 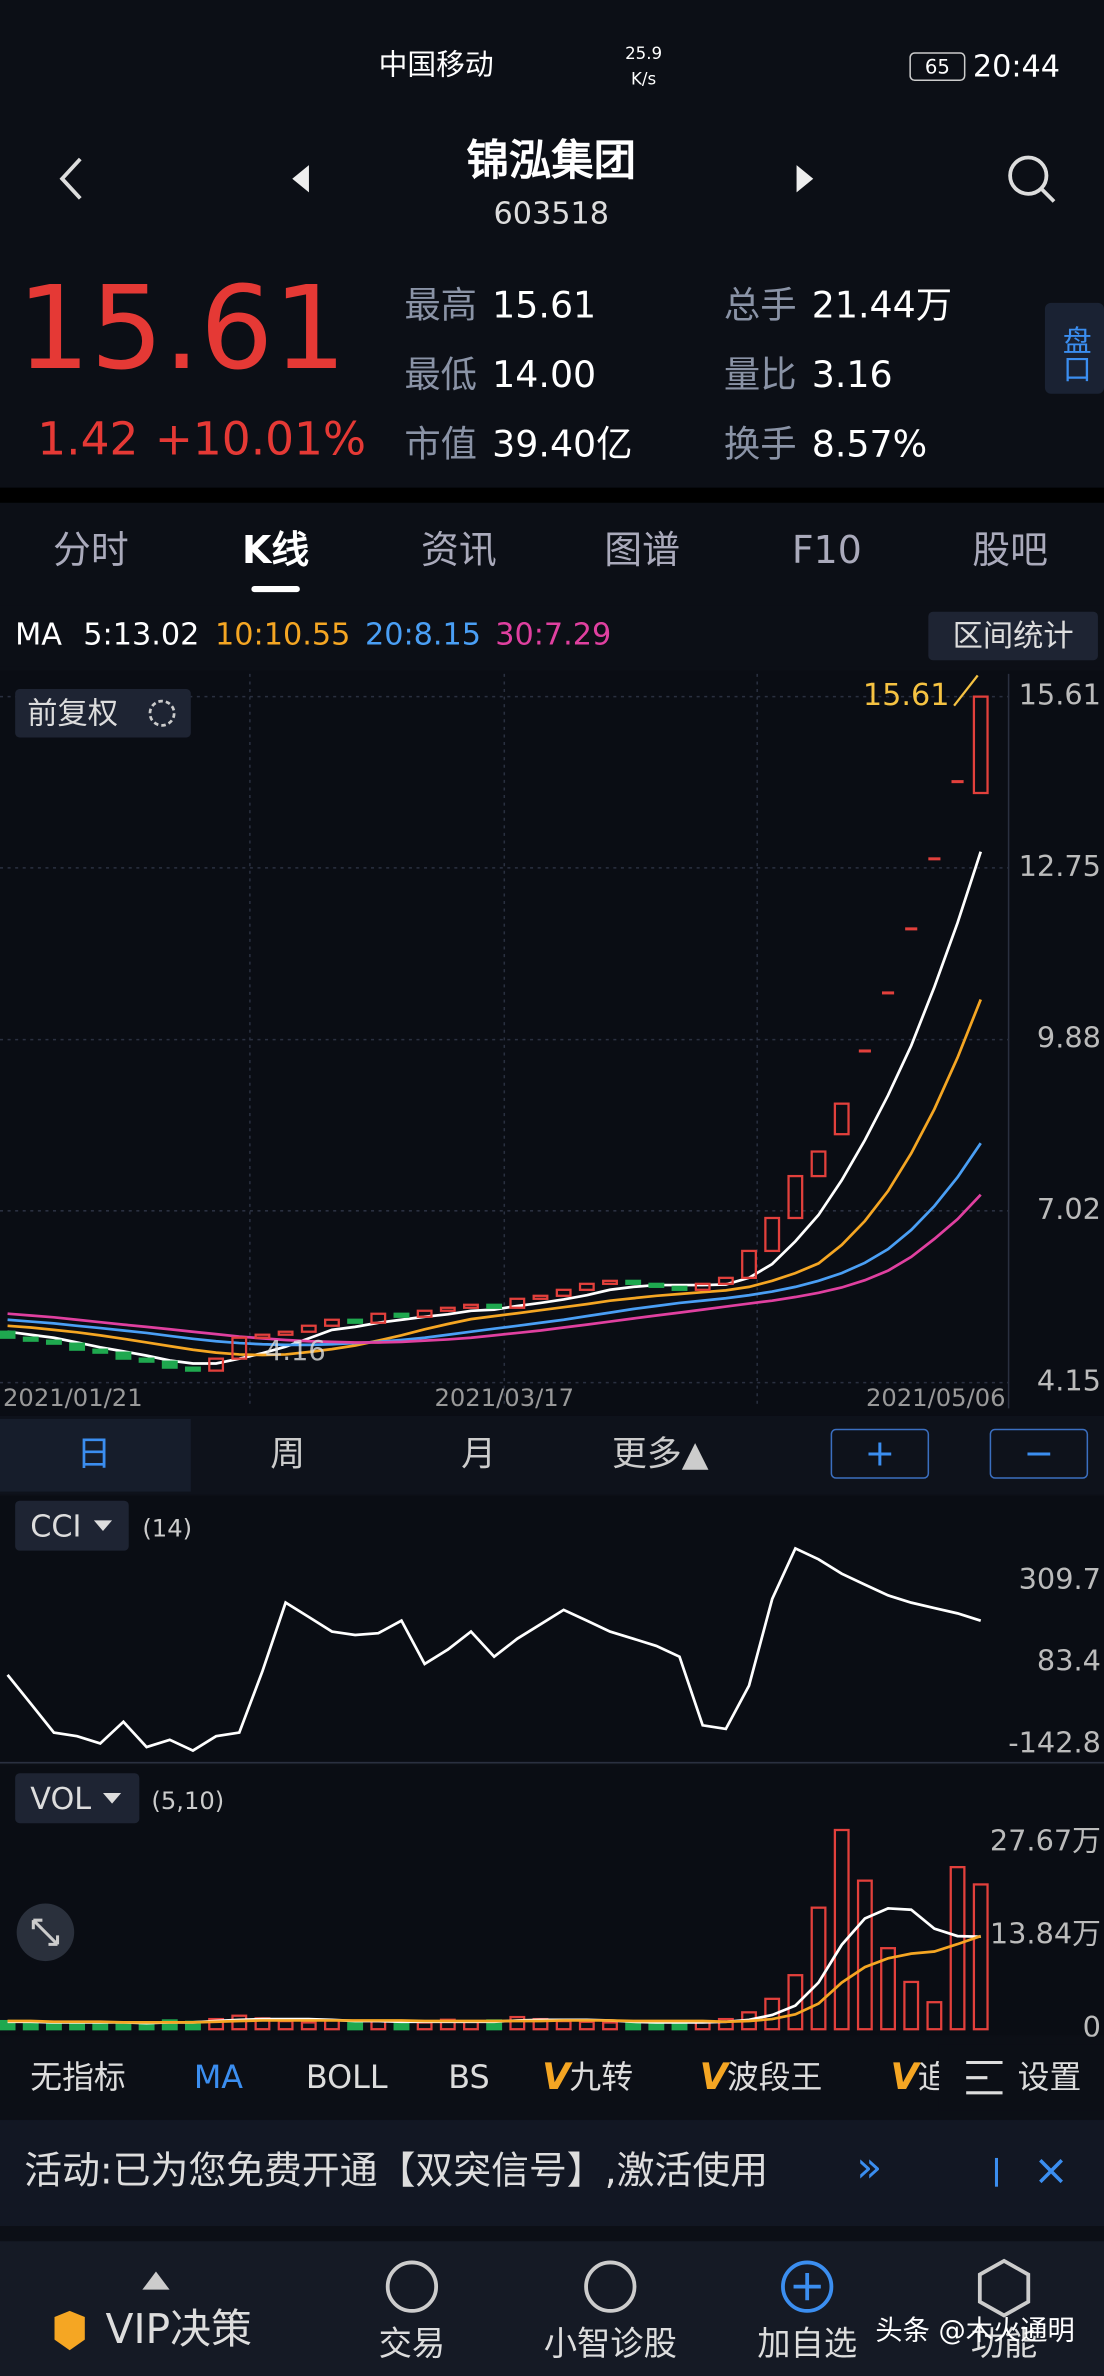 What do you see at coordinates (91, 550) in the screenshot?
I see `tab: 分时` at bounding box center [91, 550].